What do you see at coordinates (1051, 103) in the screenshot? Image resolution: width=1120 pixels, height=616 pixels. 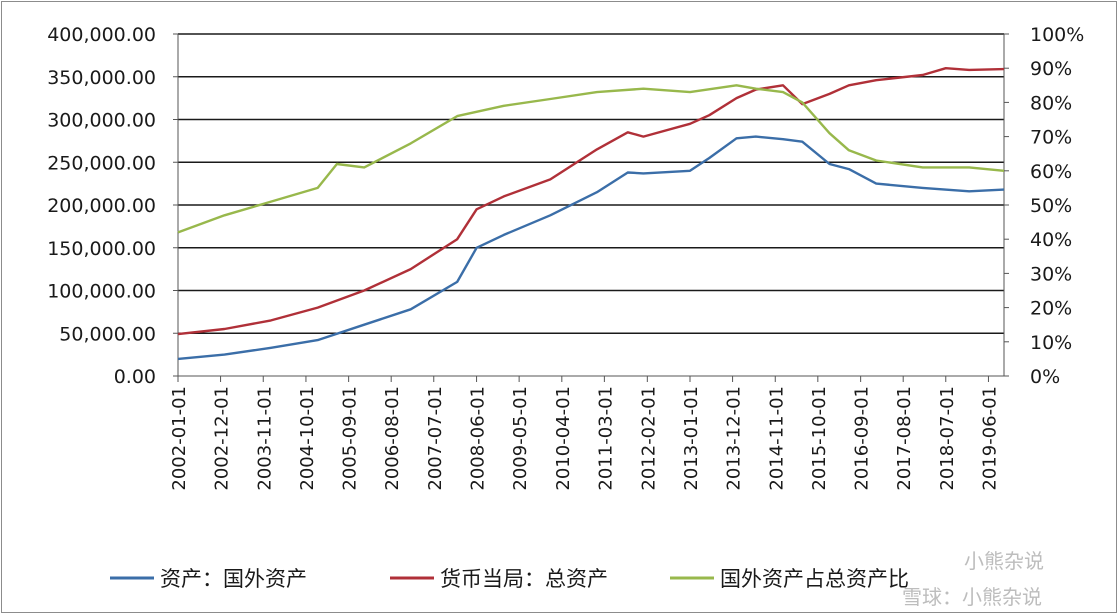 I see `y-right-tick-label: 80%` at bounding box center [1051, 103].